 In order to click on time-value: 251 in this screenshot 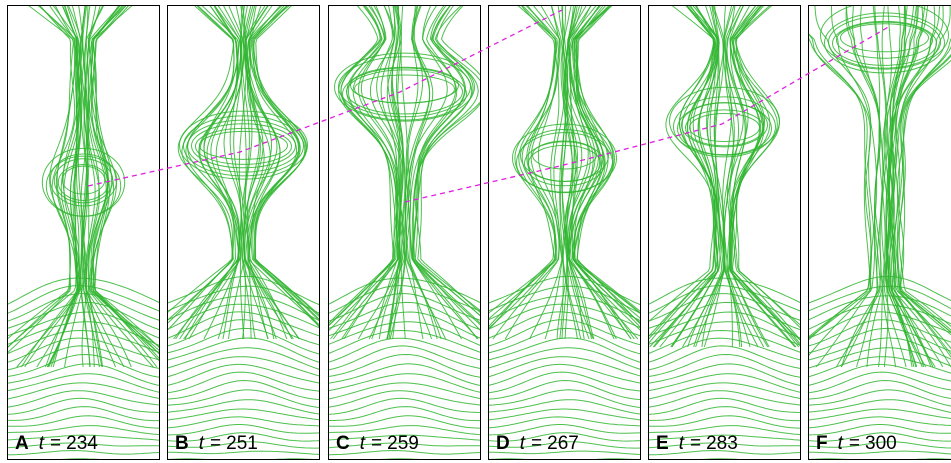, I will do `click(242, 443)`.